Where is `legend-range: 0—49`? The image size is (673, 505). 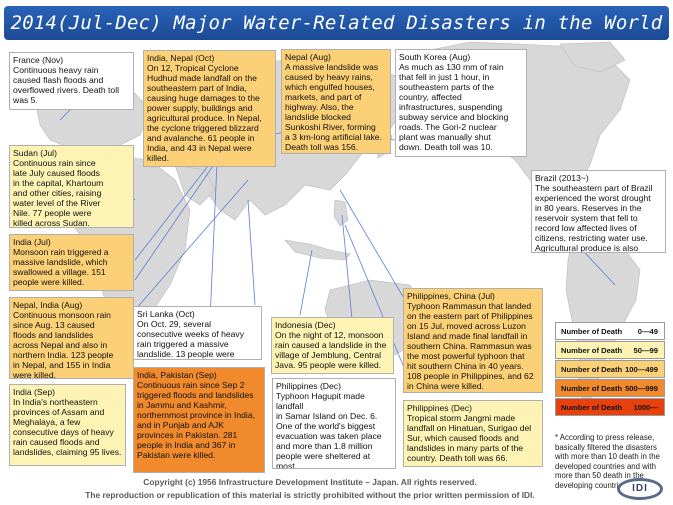 legend-range: 0—49 is located at coordinates (647, 331).